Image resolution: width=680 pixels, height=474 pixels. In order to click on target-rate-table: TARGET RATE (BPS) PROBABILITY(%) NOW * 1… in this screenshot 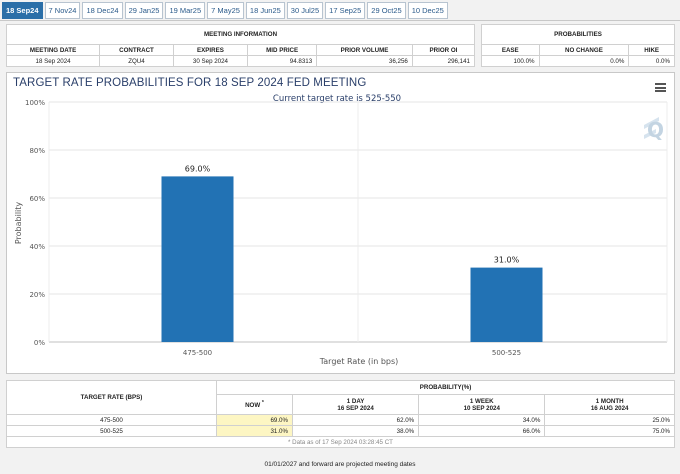, I will do `click(340, 414)`.